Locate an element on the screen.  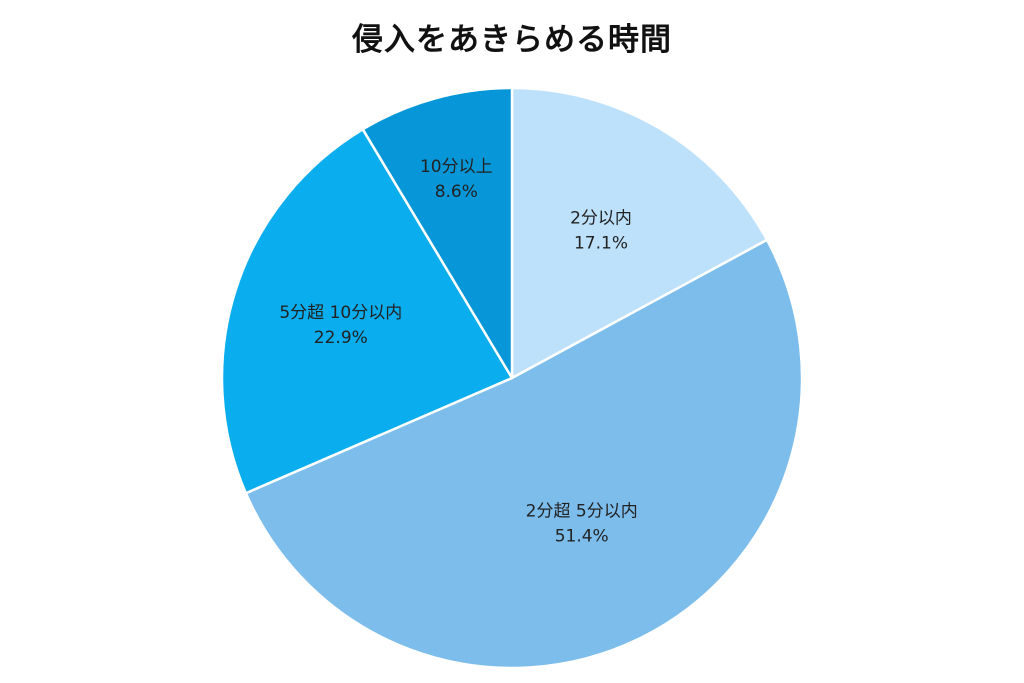
slice-label-2: 2分超 5分以内 is located at coordinates (582, 512).